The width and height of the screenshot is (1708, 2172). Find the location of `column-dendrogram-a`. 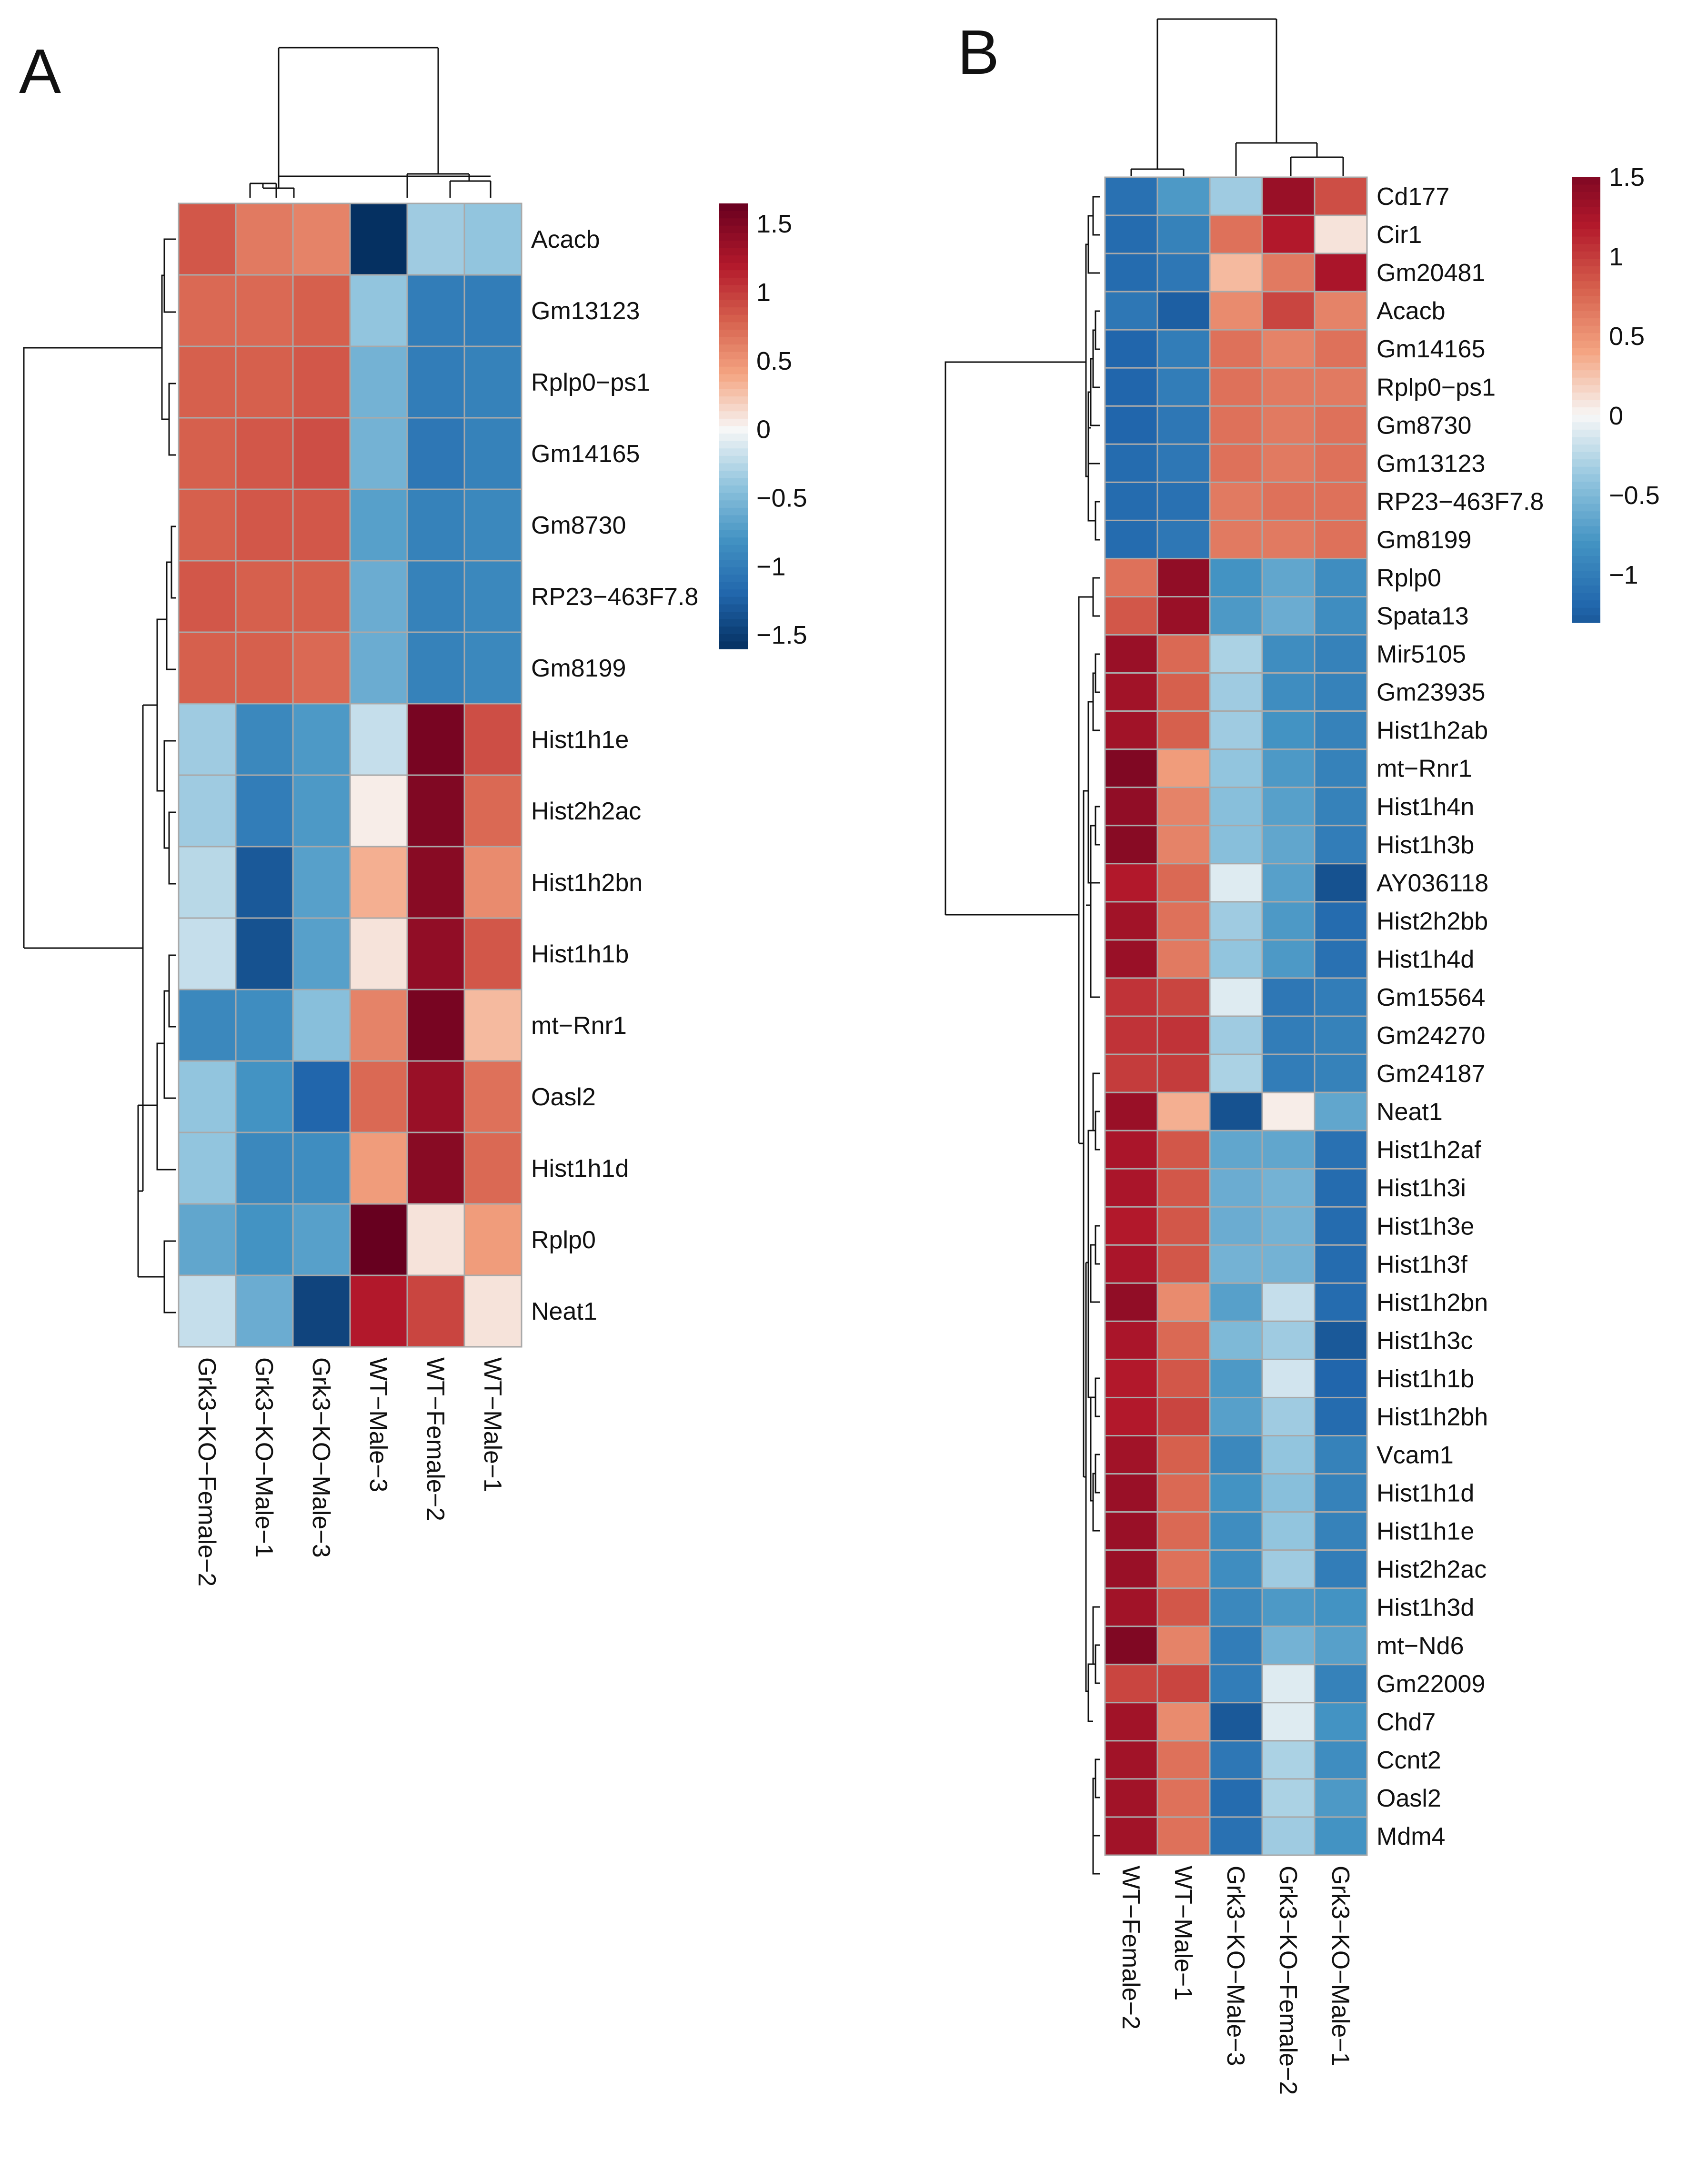

column-dendrogram-a is located at coordinates (371, 123).